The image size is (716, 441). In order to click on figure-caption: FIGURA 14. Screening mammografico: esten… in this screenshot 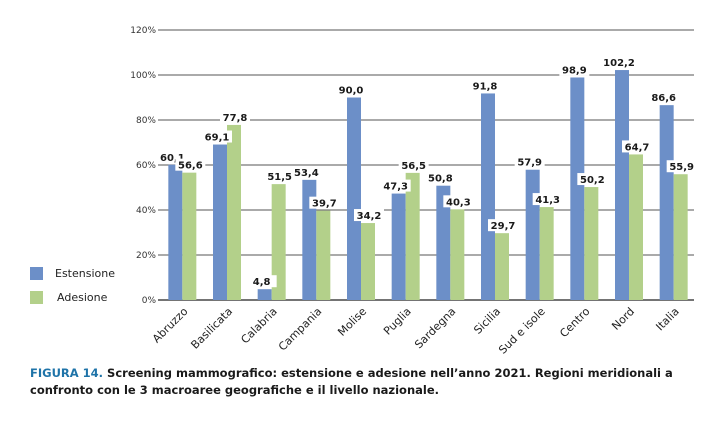, I will do `click(365, 382)`.